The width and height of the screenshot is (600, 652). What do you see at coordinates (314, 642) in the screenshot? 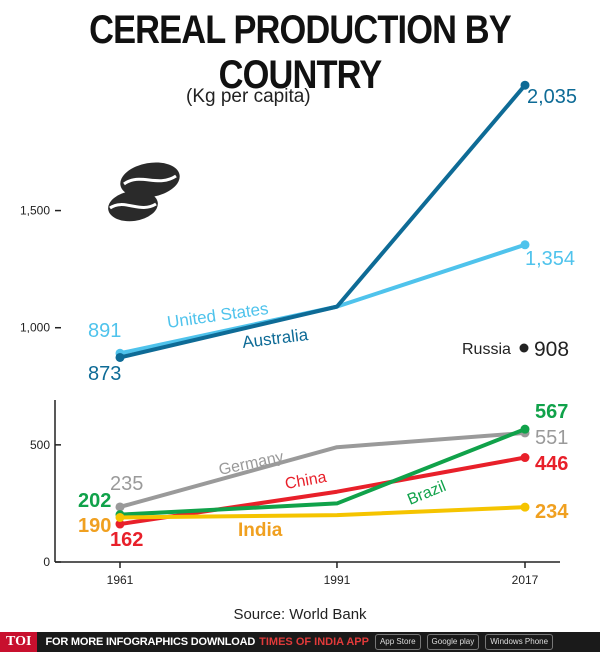
I see `footer-brand: TIMES OF INDIA APP` at bounding box center [314, 642].